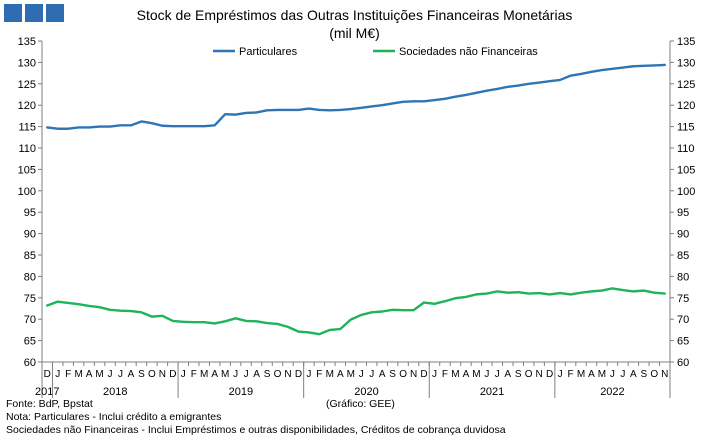  I want to click on y-tick-label-right: 100, so click(686, 192).